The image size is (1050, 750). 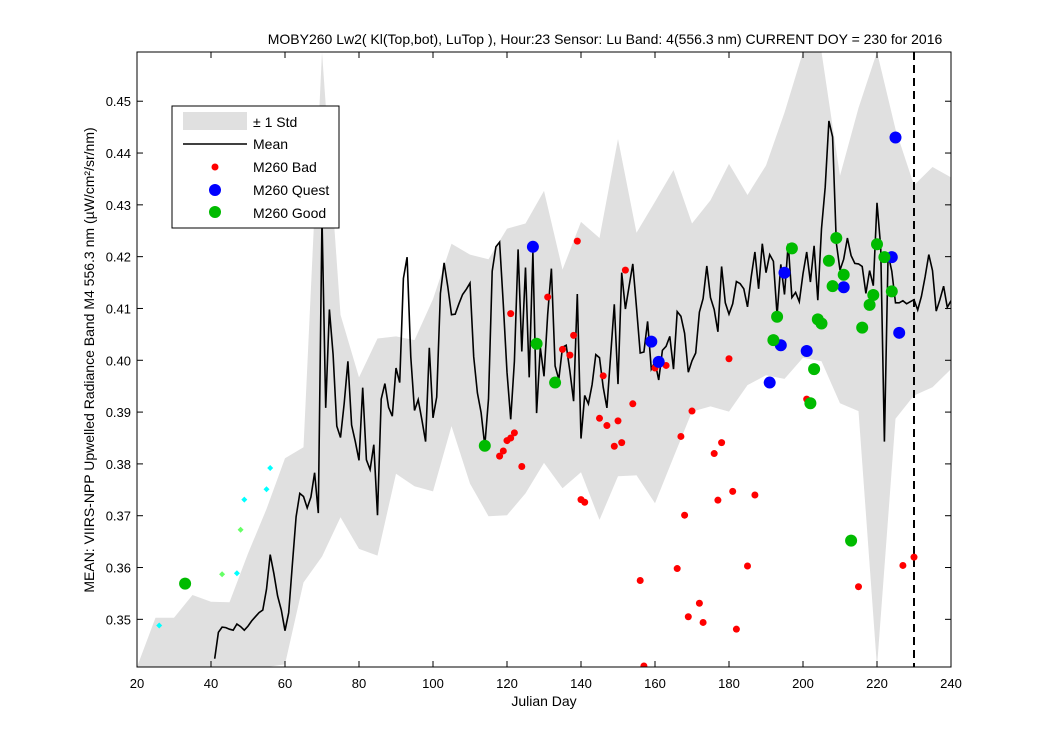 What do you see at coordinates (581, 683) in the screenshot?
I see `x-tick-label: 140` at bounding box center [581, 683].